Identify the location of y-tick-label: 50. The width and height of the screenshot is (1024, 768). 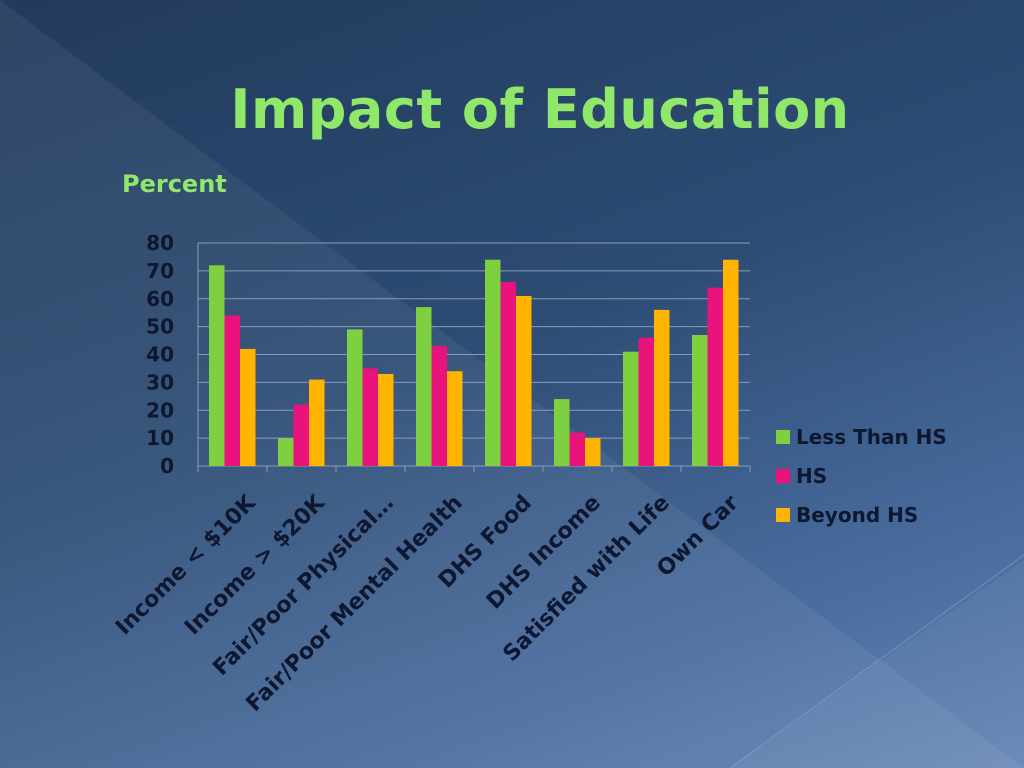
(160, 327).